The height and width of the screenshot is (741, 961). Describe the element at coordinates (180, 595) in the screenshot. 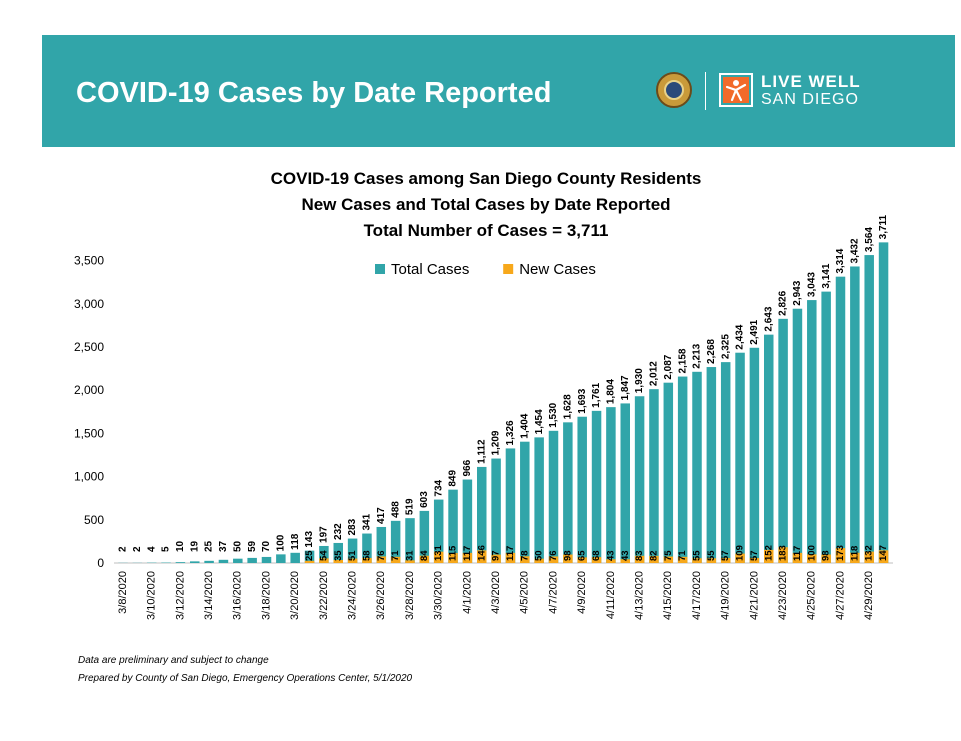

I see `x-tick-label: 3/12/2020` at that location.